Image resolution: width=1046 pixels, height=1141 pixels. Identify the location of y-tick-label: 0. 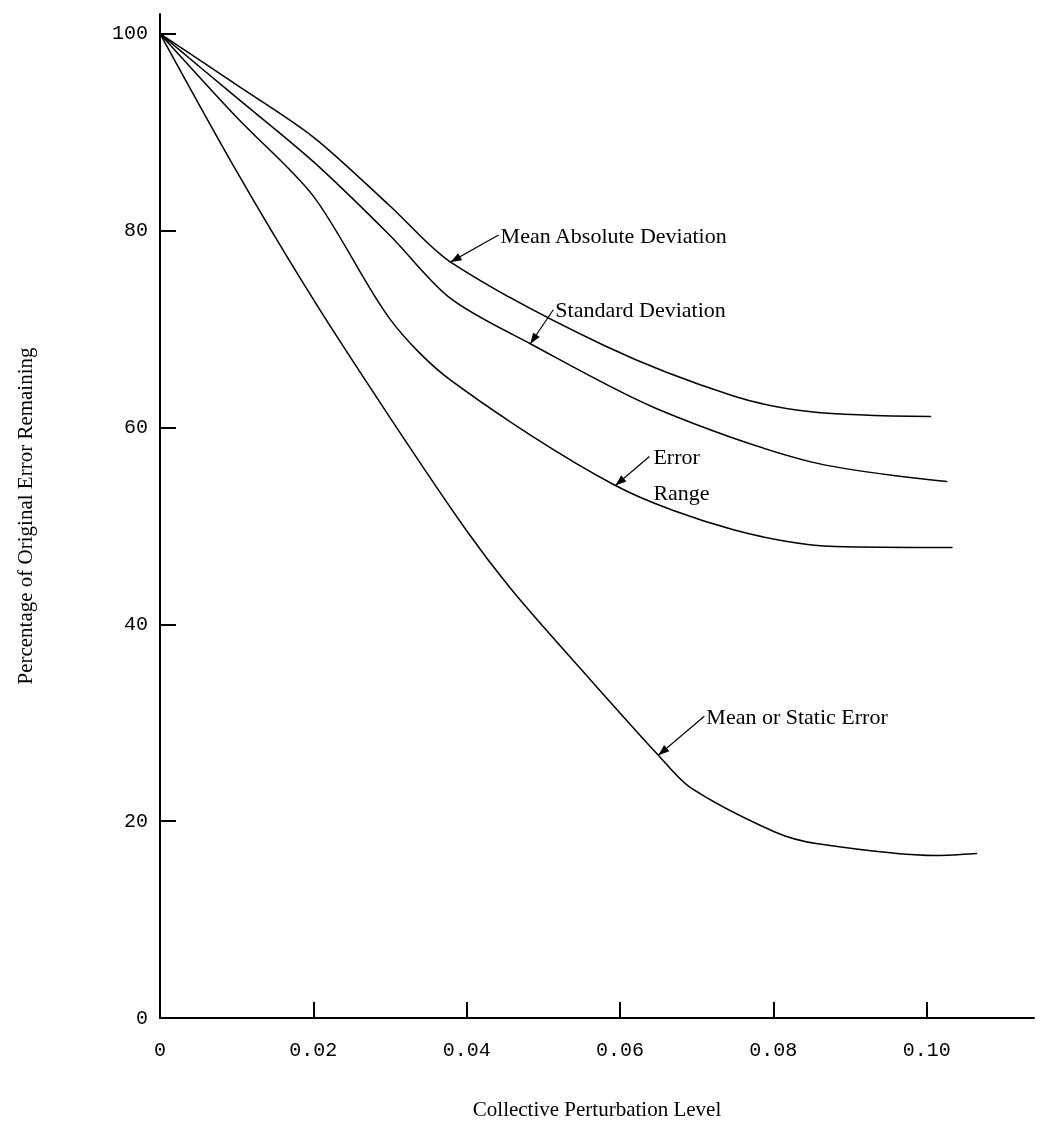
(141, 1018).